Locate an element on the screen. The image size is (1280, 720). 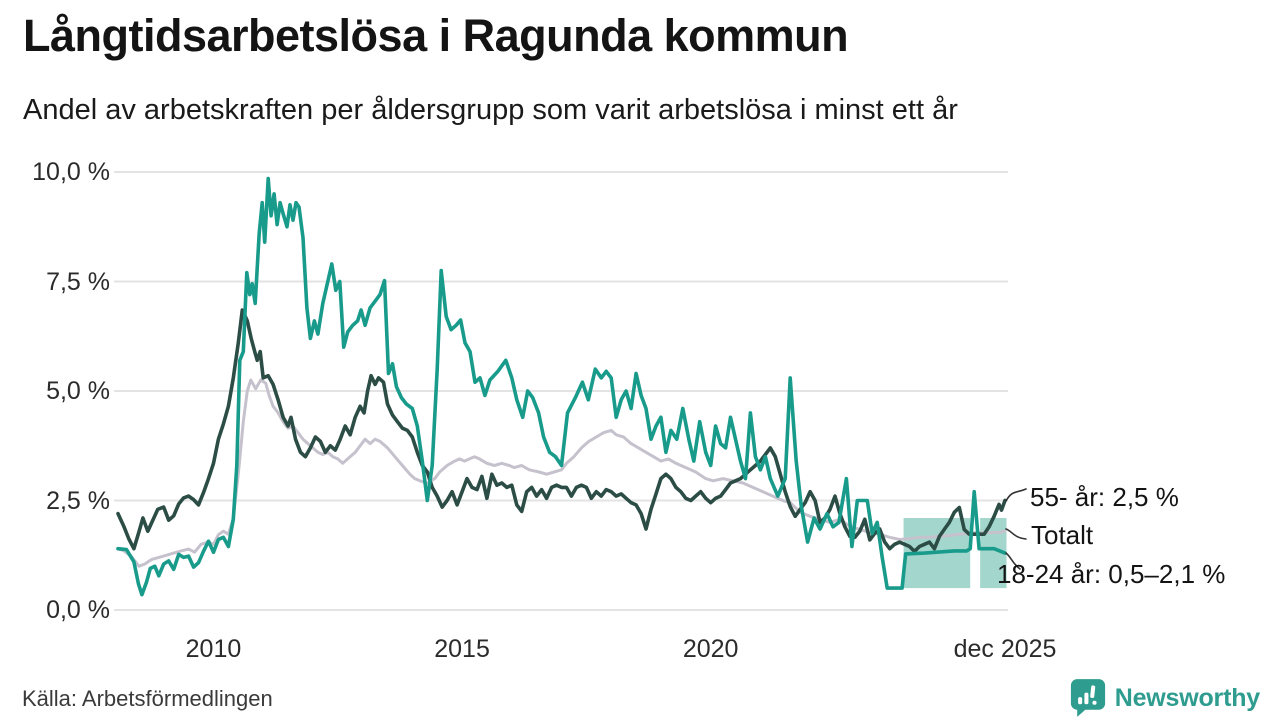
y-axis-label: 7,5 % is located at coordinates (78, 281).